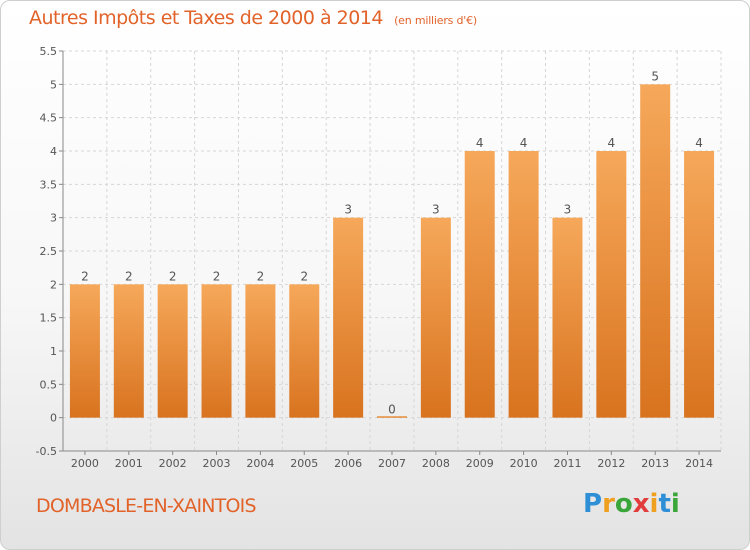 Image resolution: width=750 pixels, height=550 pixels. What do you see at coordinates (655, 76) in the screenshot?
I see `data-label: 5` at bounding box center [655, 76].